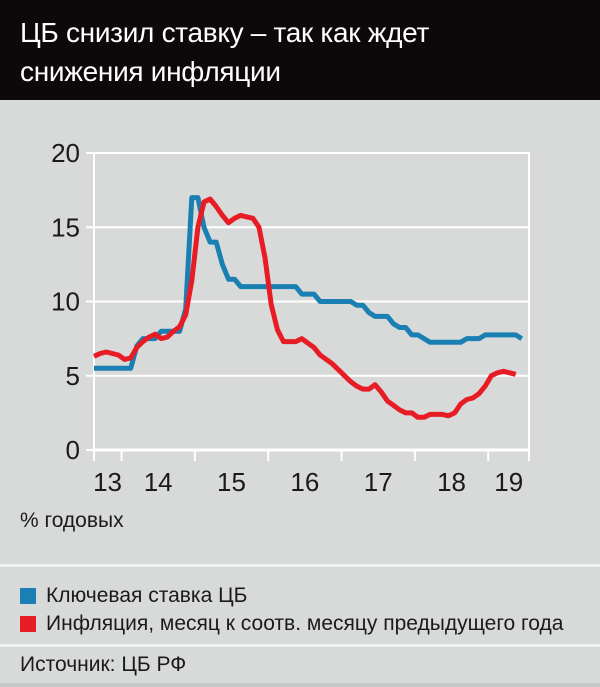  What do you see at coordinates (291, 596) in the screenshot?
I see `legend-item-key-rate: Ключевая ставка ЦБ` at bounding box center [291, 596].